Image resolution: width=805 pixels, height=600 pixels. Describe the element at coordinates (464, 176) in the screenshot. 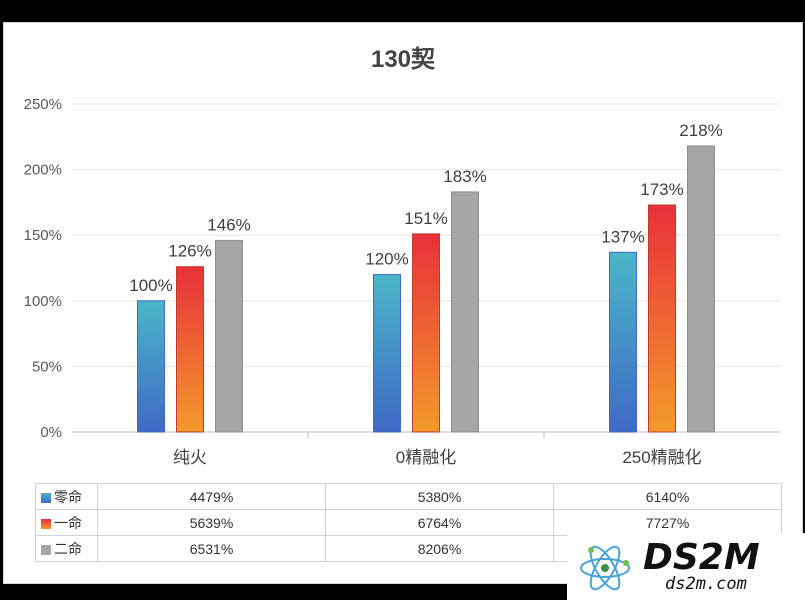

I see `data-label: 183%` at that location.